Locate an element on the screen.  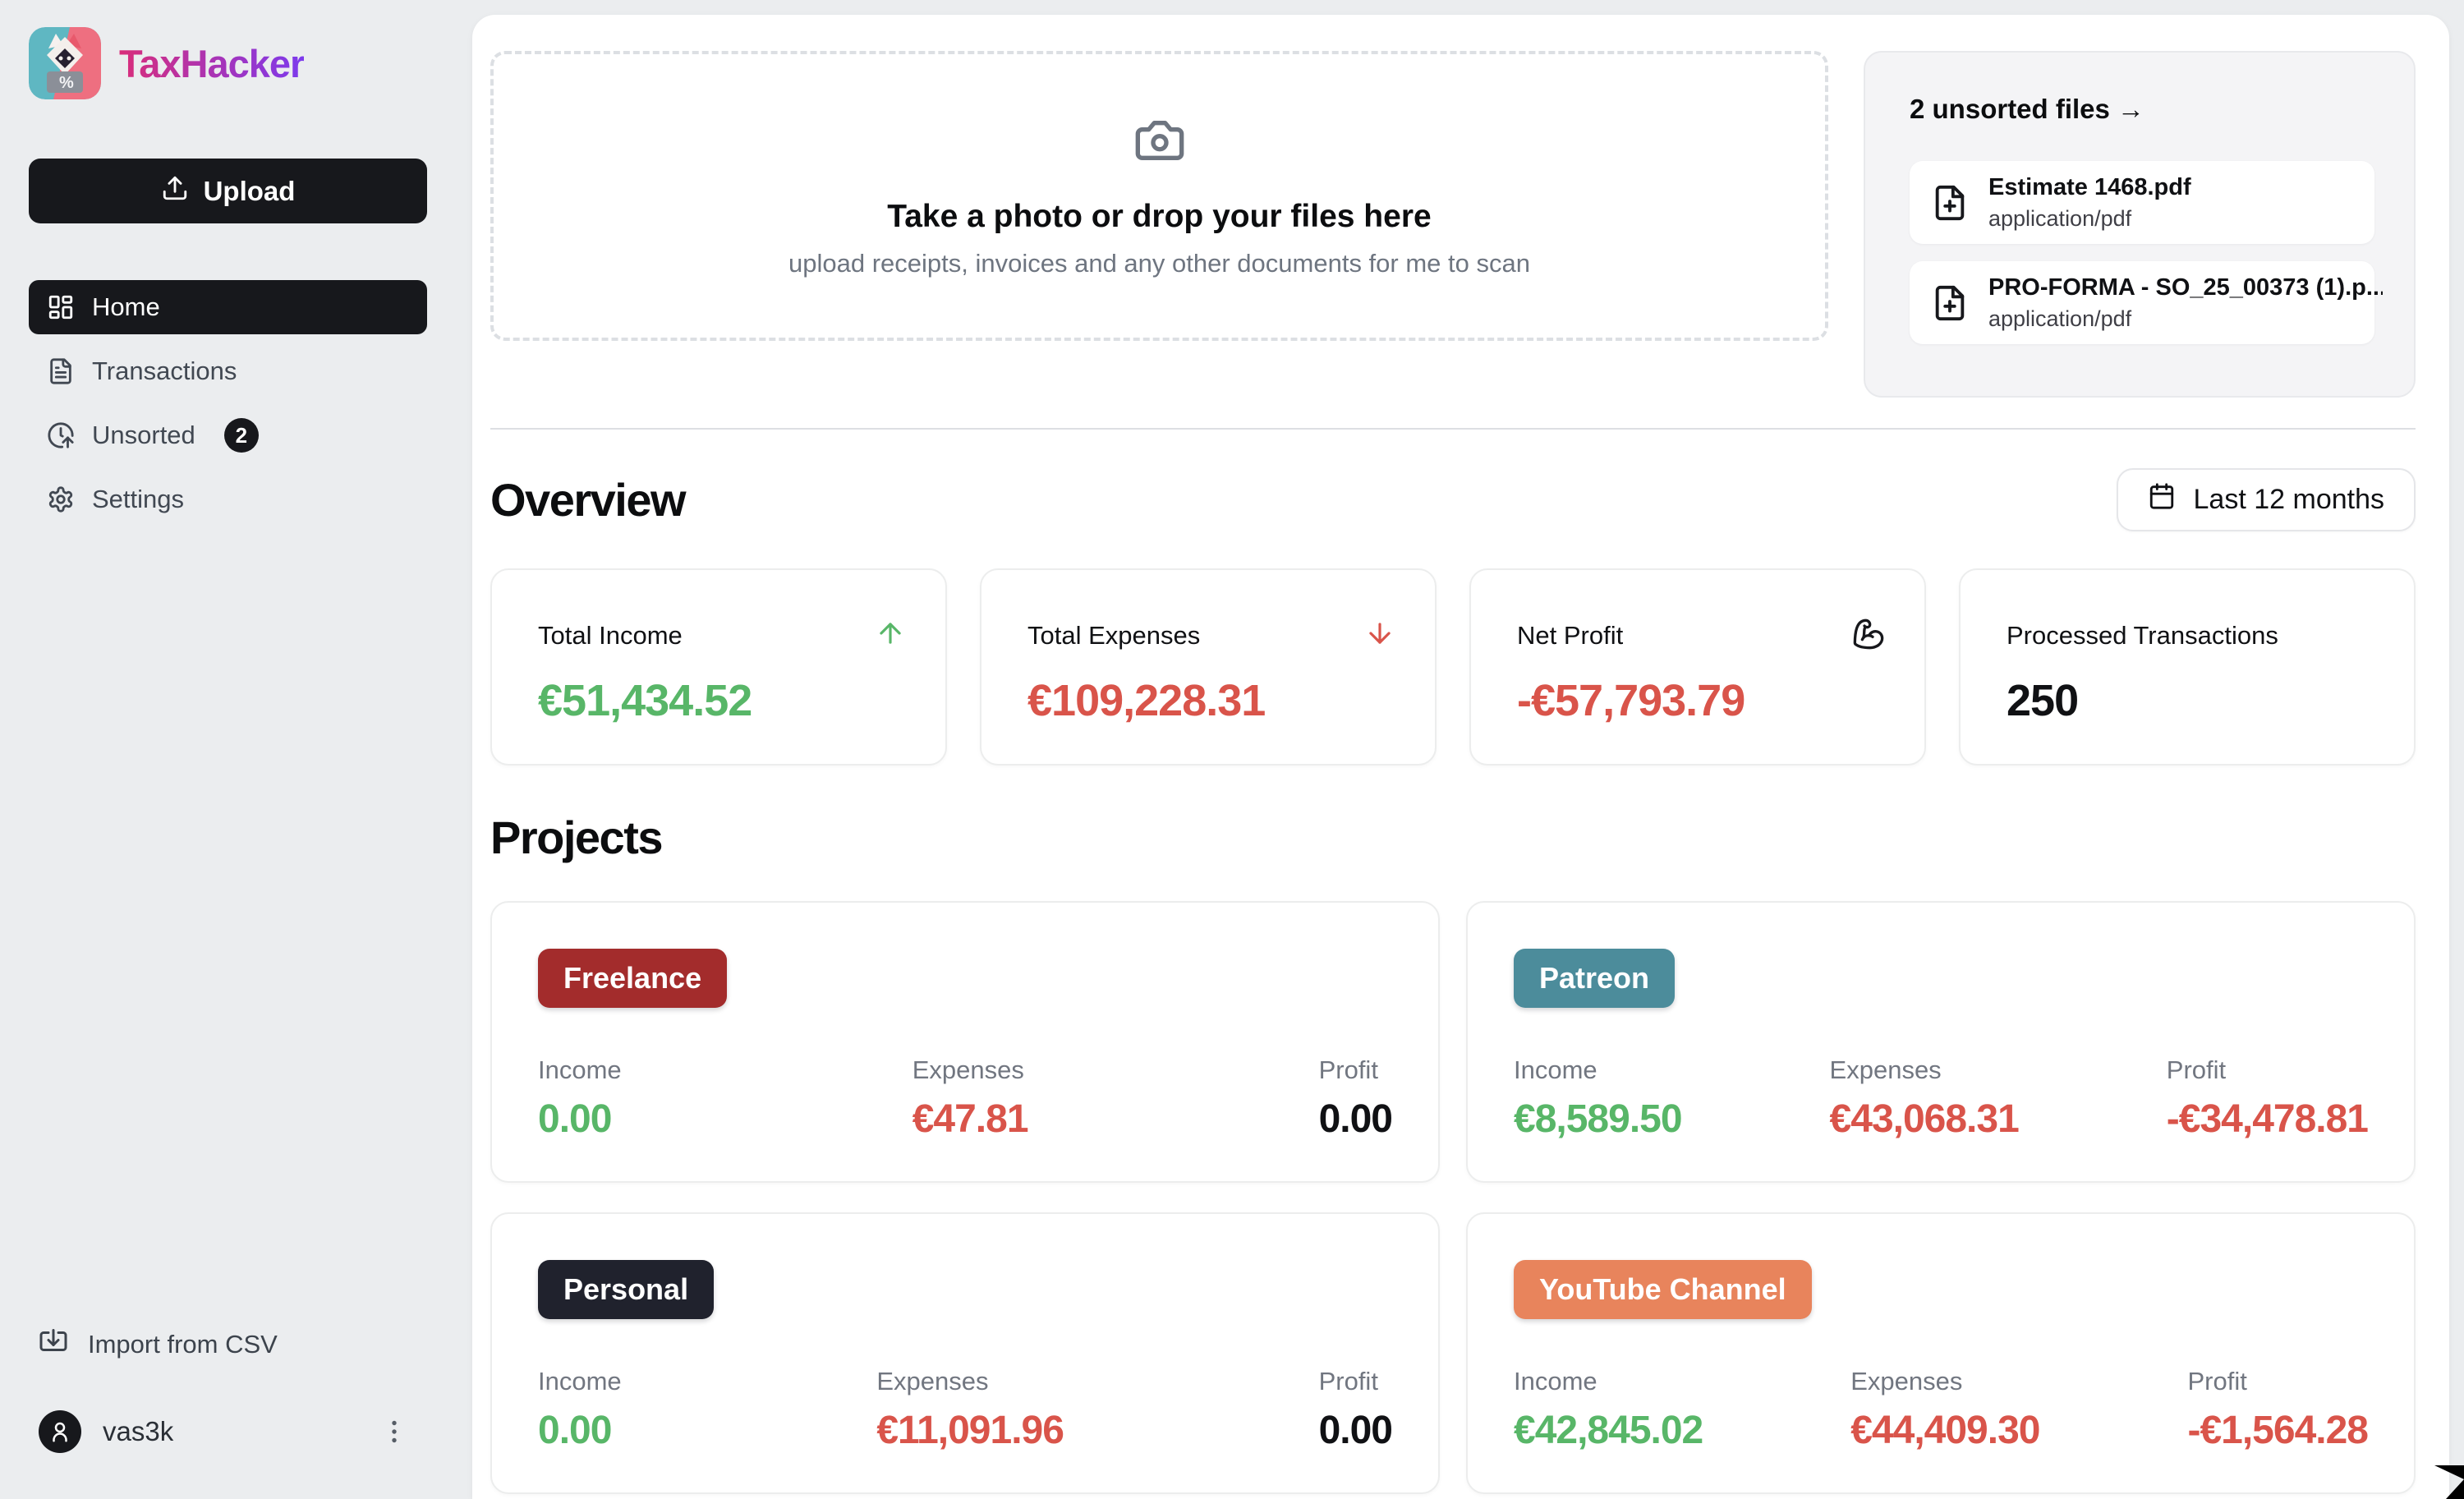
arrow-up-icon is located at coordinates (890, 633).